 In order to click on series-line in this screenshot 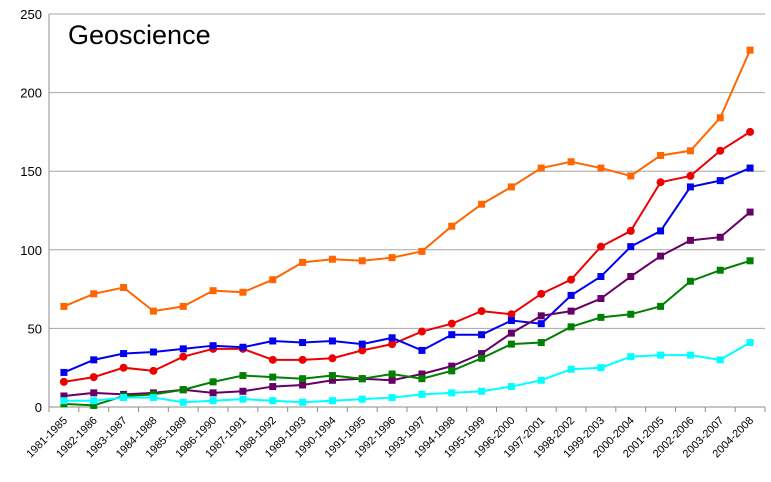, I will do `click(407, 372)`.